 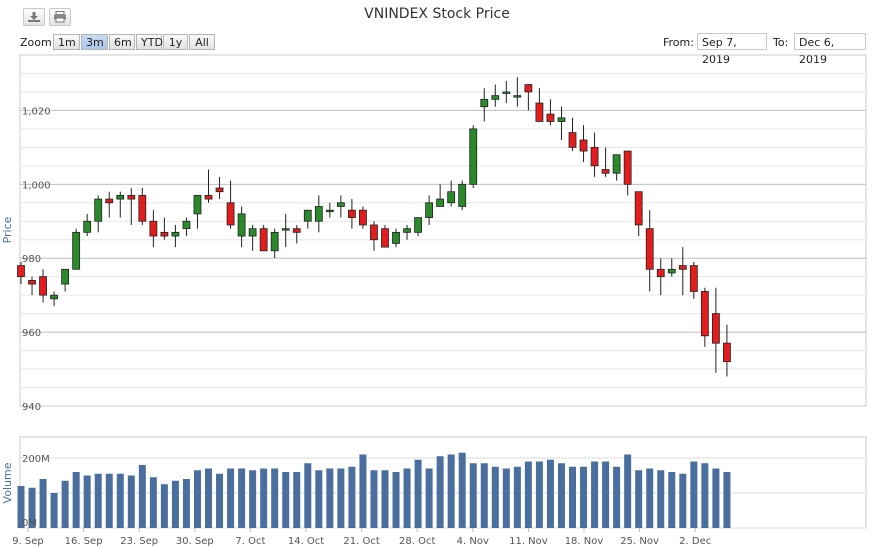 What do you see at coordinates (306, 541) in the screenshot?
I see `x-tick-label: 14. Oct` at bounding box center [306, 541].